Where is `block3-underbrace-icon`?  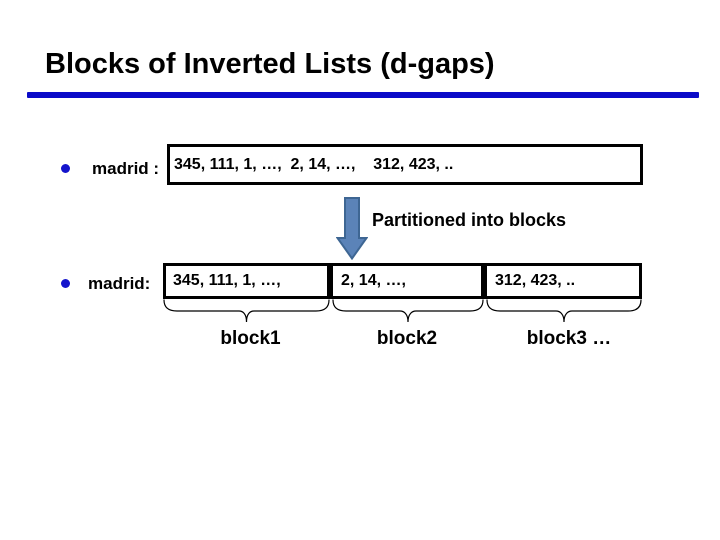
block3-underbrace-icon is located at coordinates (564, 313).